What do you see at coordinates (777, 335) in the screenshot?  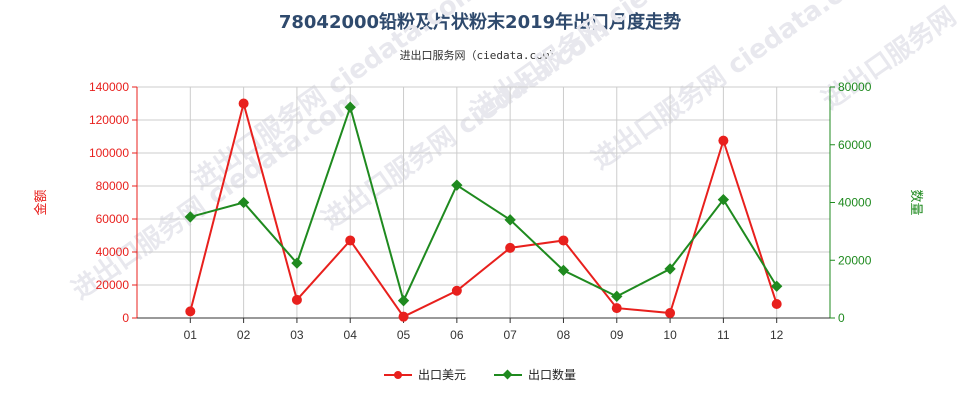 I see `x-tick-label: 12` at bounding box center [777, 335].